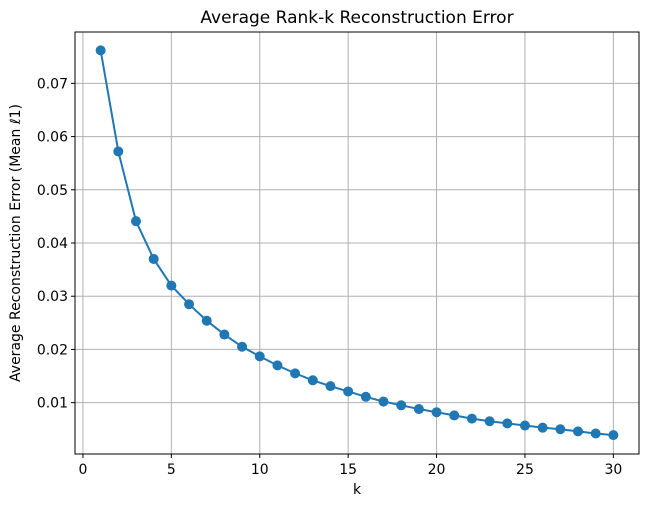  I want to click on x-tick-label: 10, so click(260, 470).